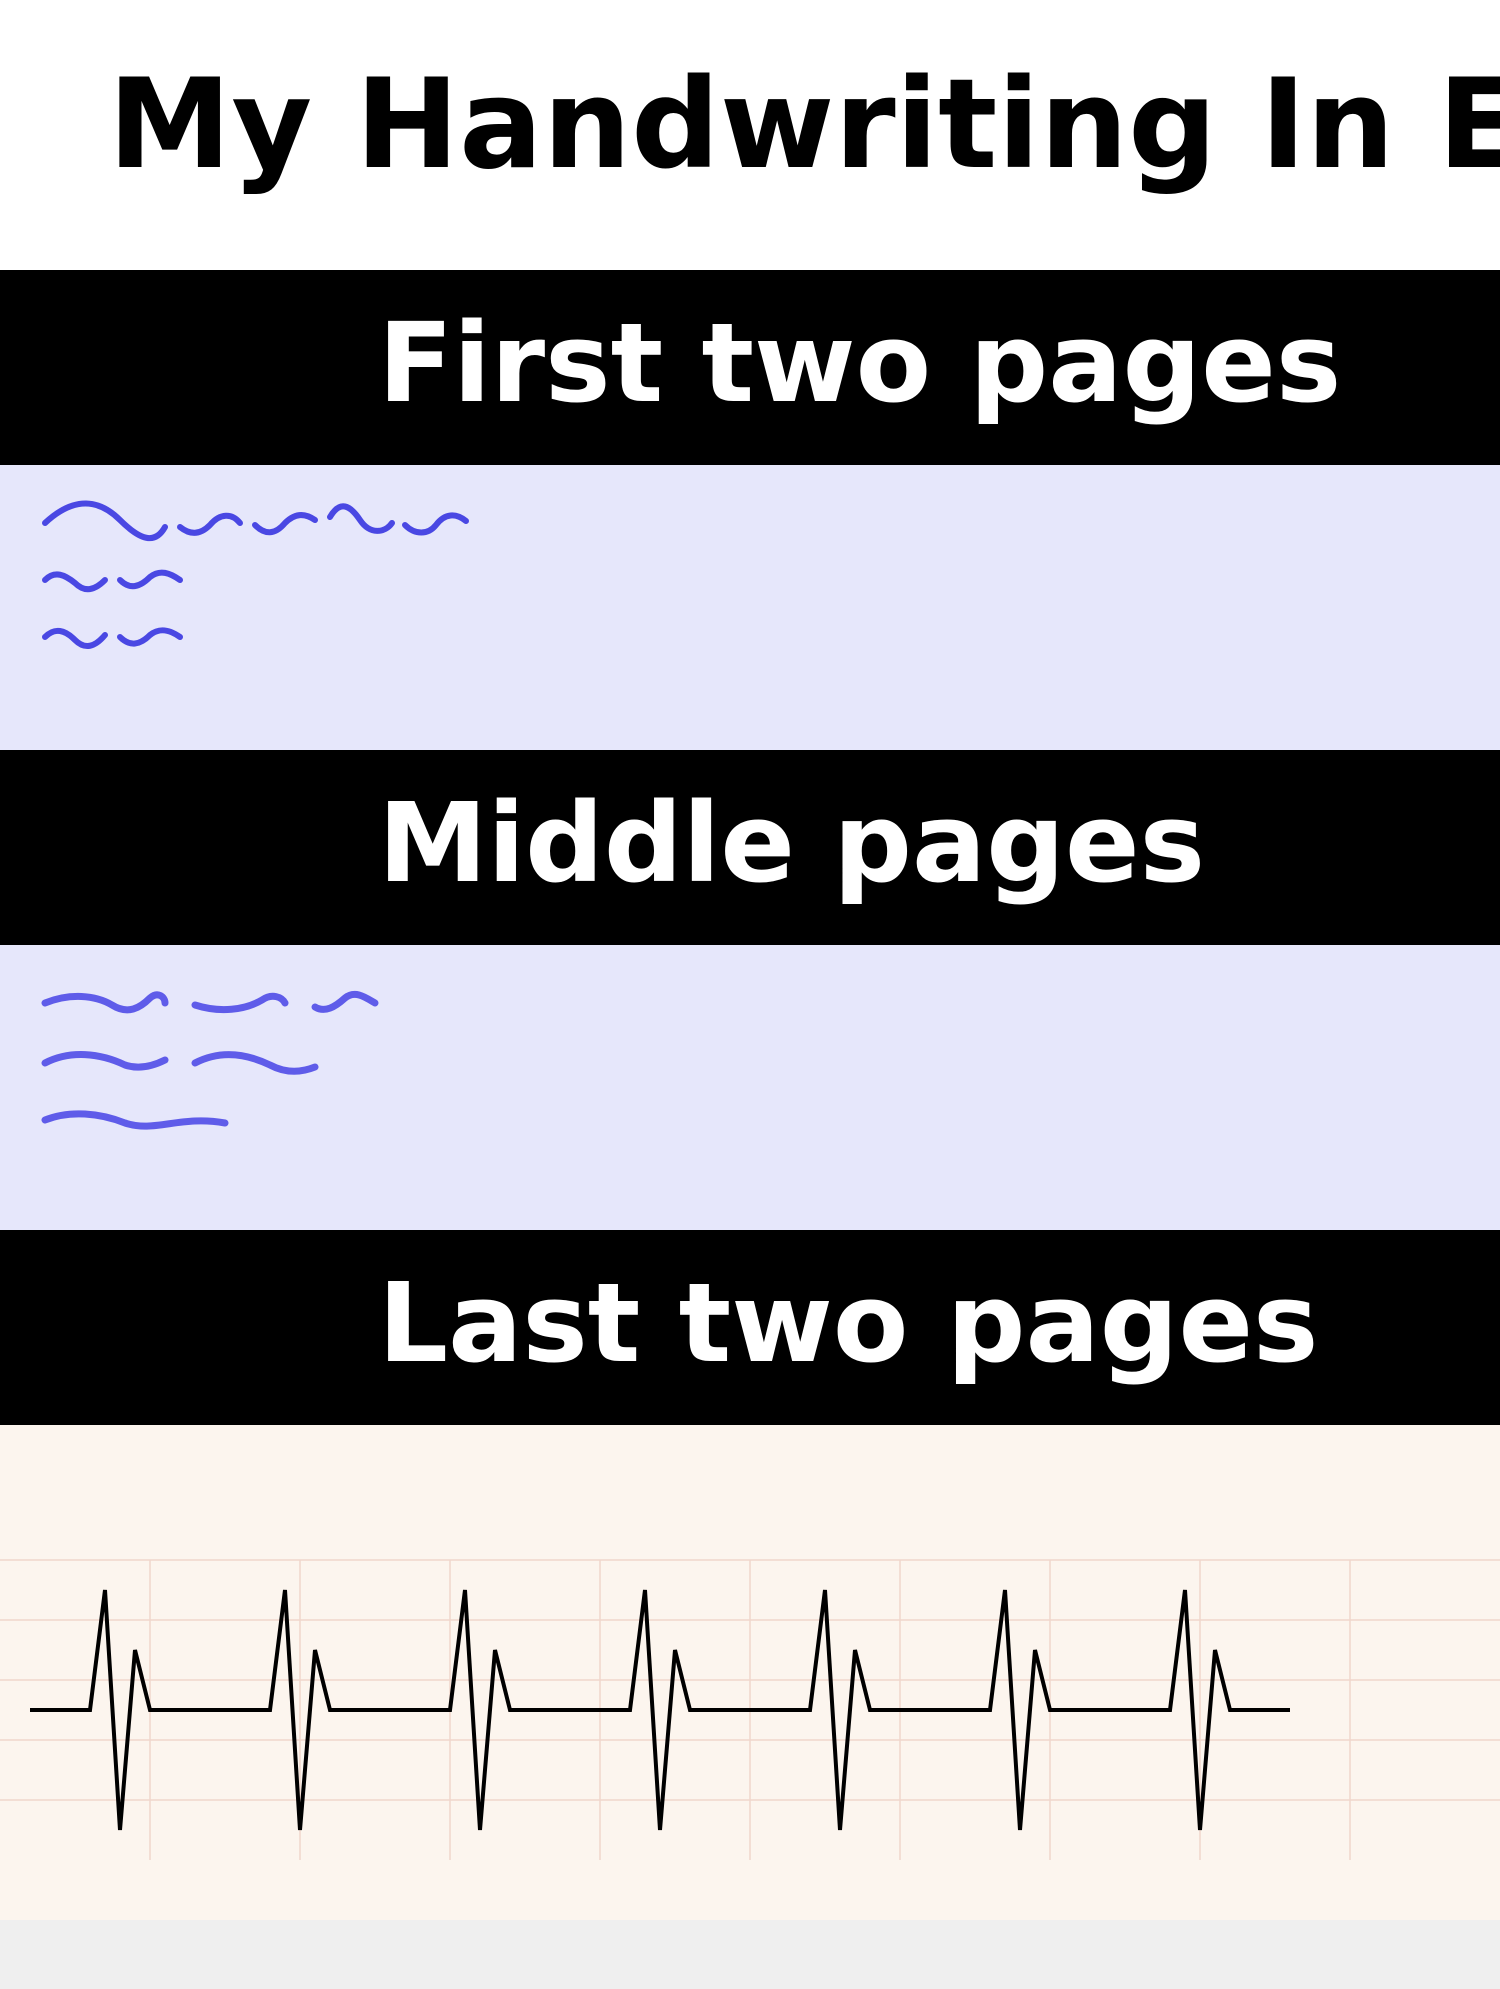 This screenshot has width=1500, height=1989. I want to click on section-label: Last two pages, so click(848, 1323).